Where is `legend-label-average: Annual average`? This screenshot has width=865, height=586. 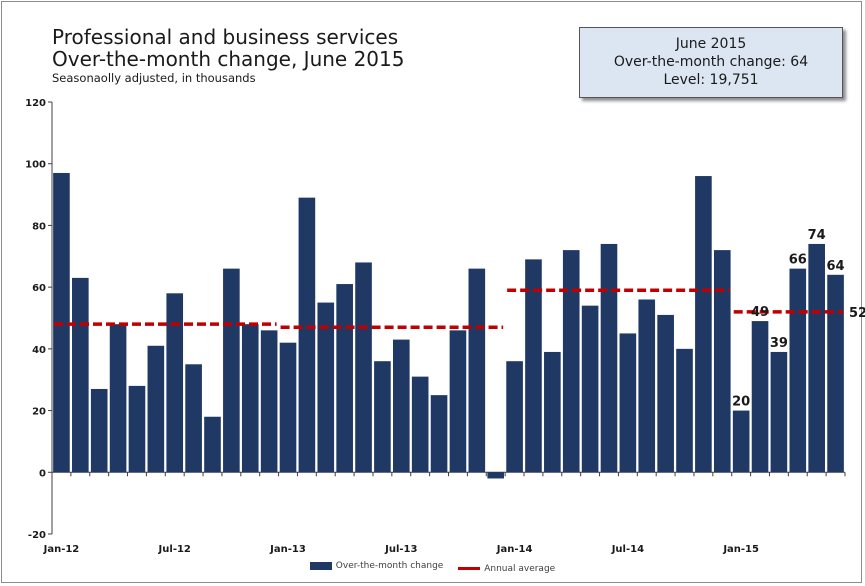 legend-label-average: Annual average is located at coordinates (520, 568).